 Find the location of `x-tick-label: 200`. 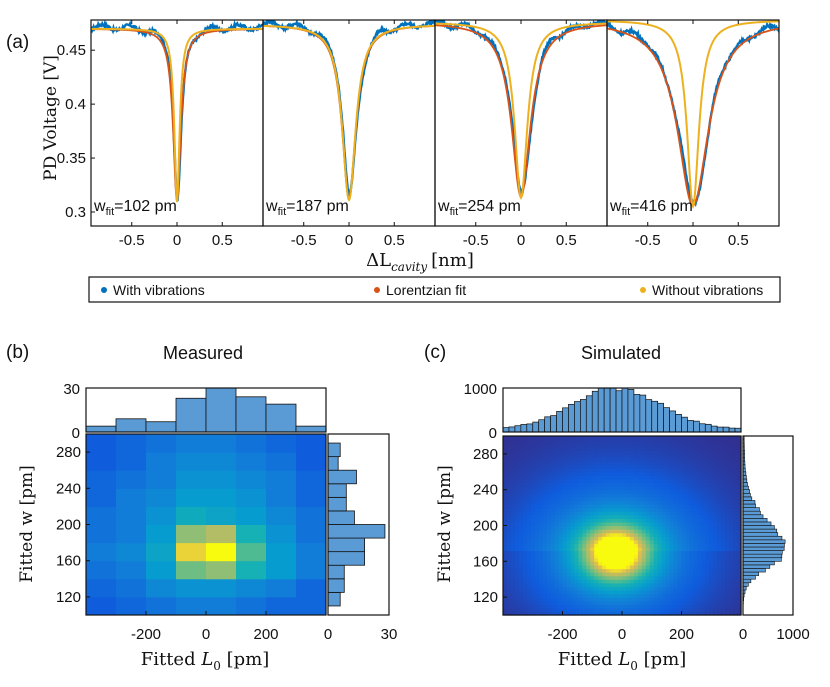

x-tick-label: 200 is located at coordinates (681, 634).